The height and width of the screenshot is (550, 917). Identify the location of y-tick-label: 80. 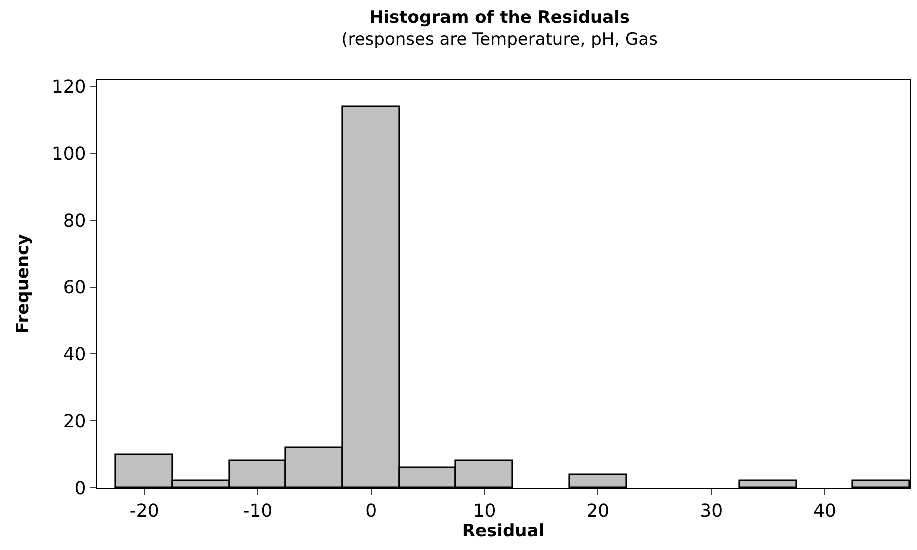
(74, 221).